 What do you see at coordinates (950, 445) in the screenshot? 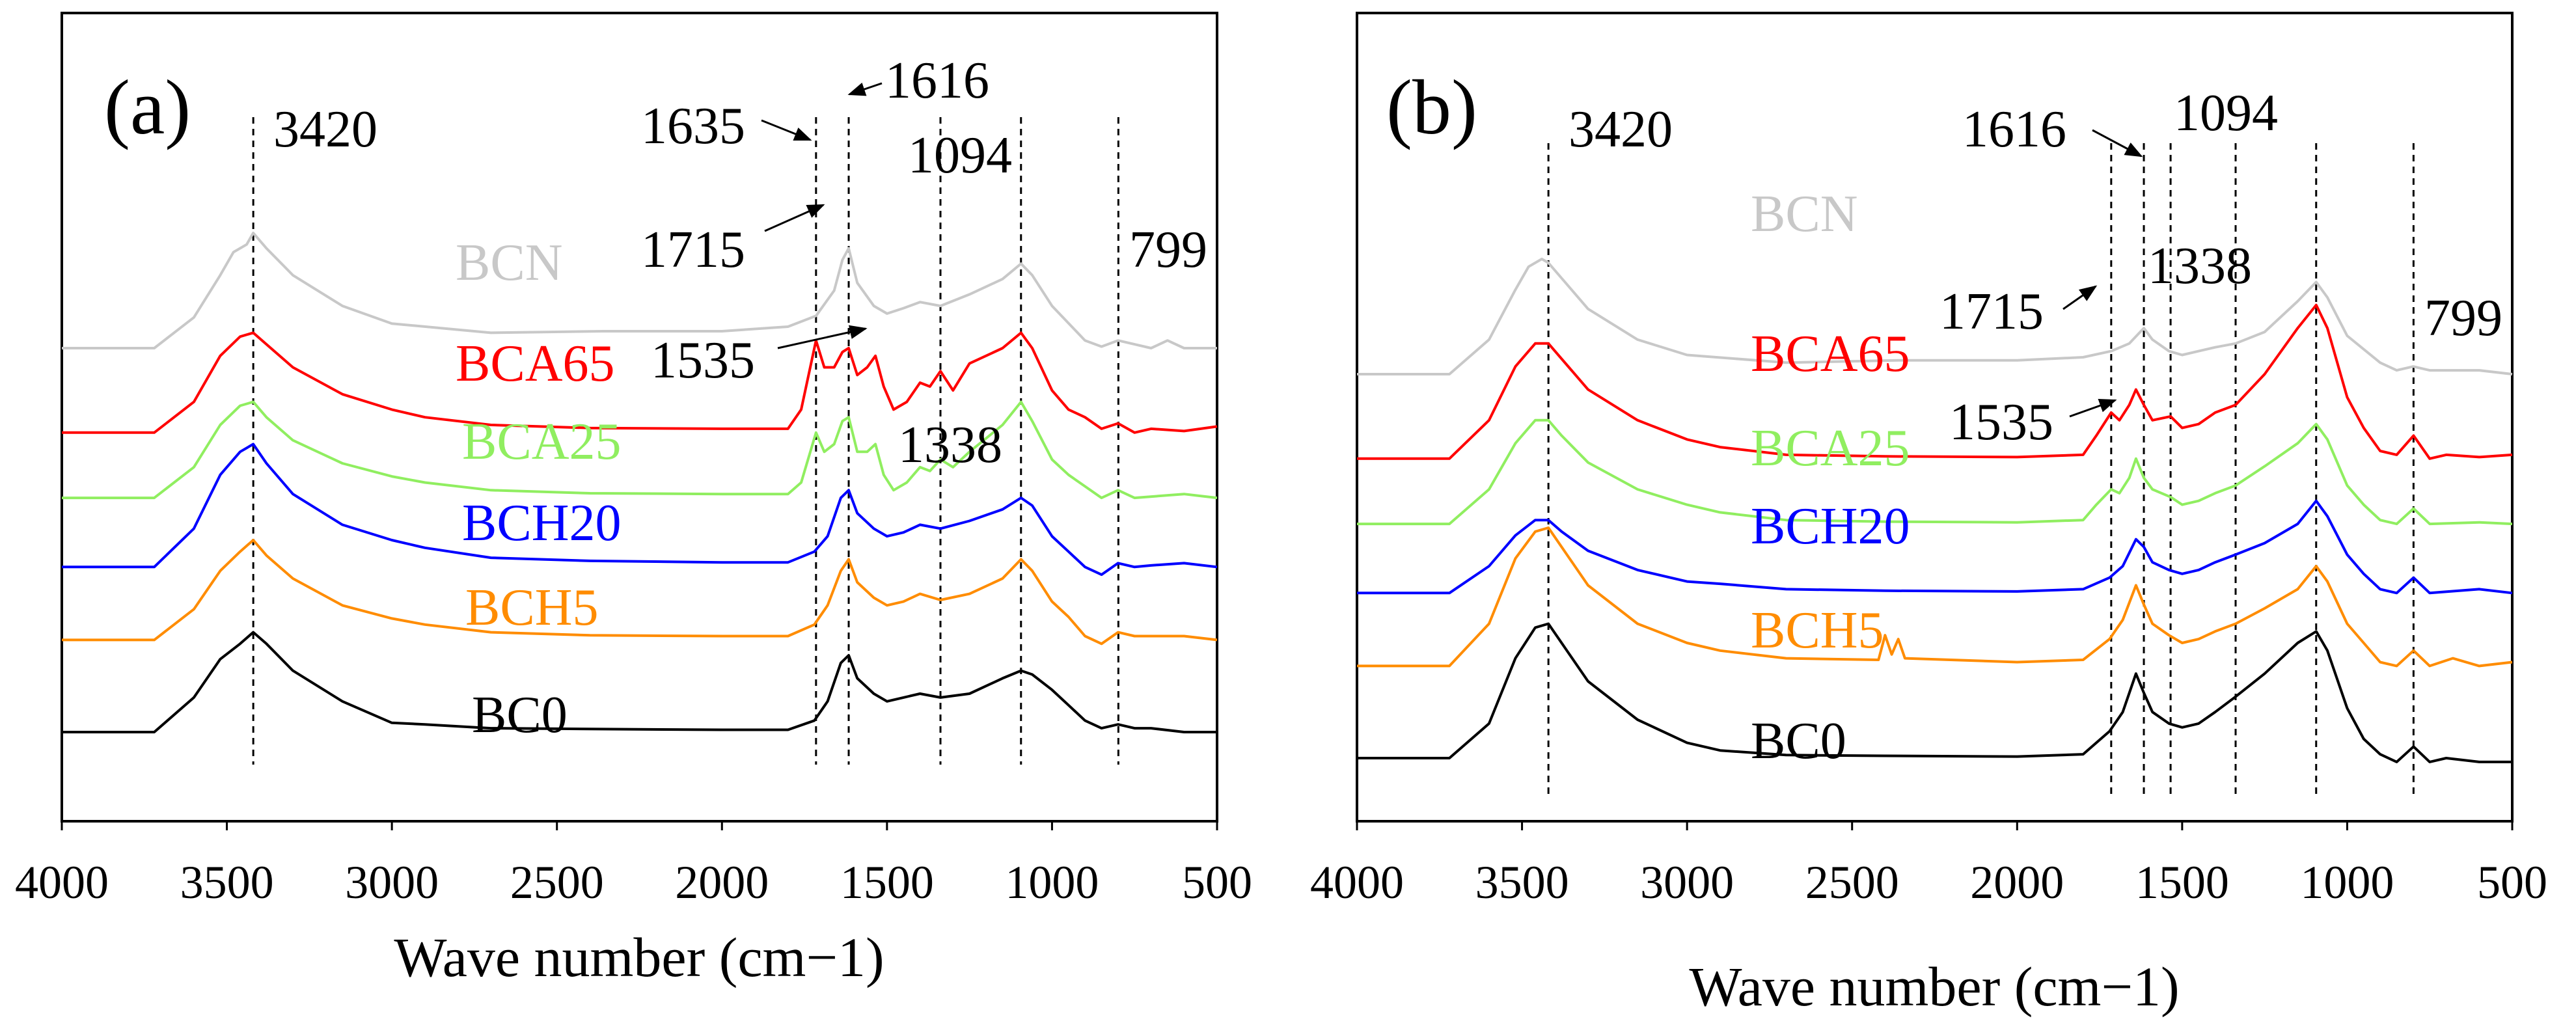
I see `panel-a-annotation-1338: 1338` at bounding box center [950, 445].